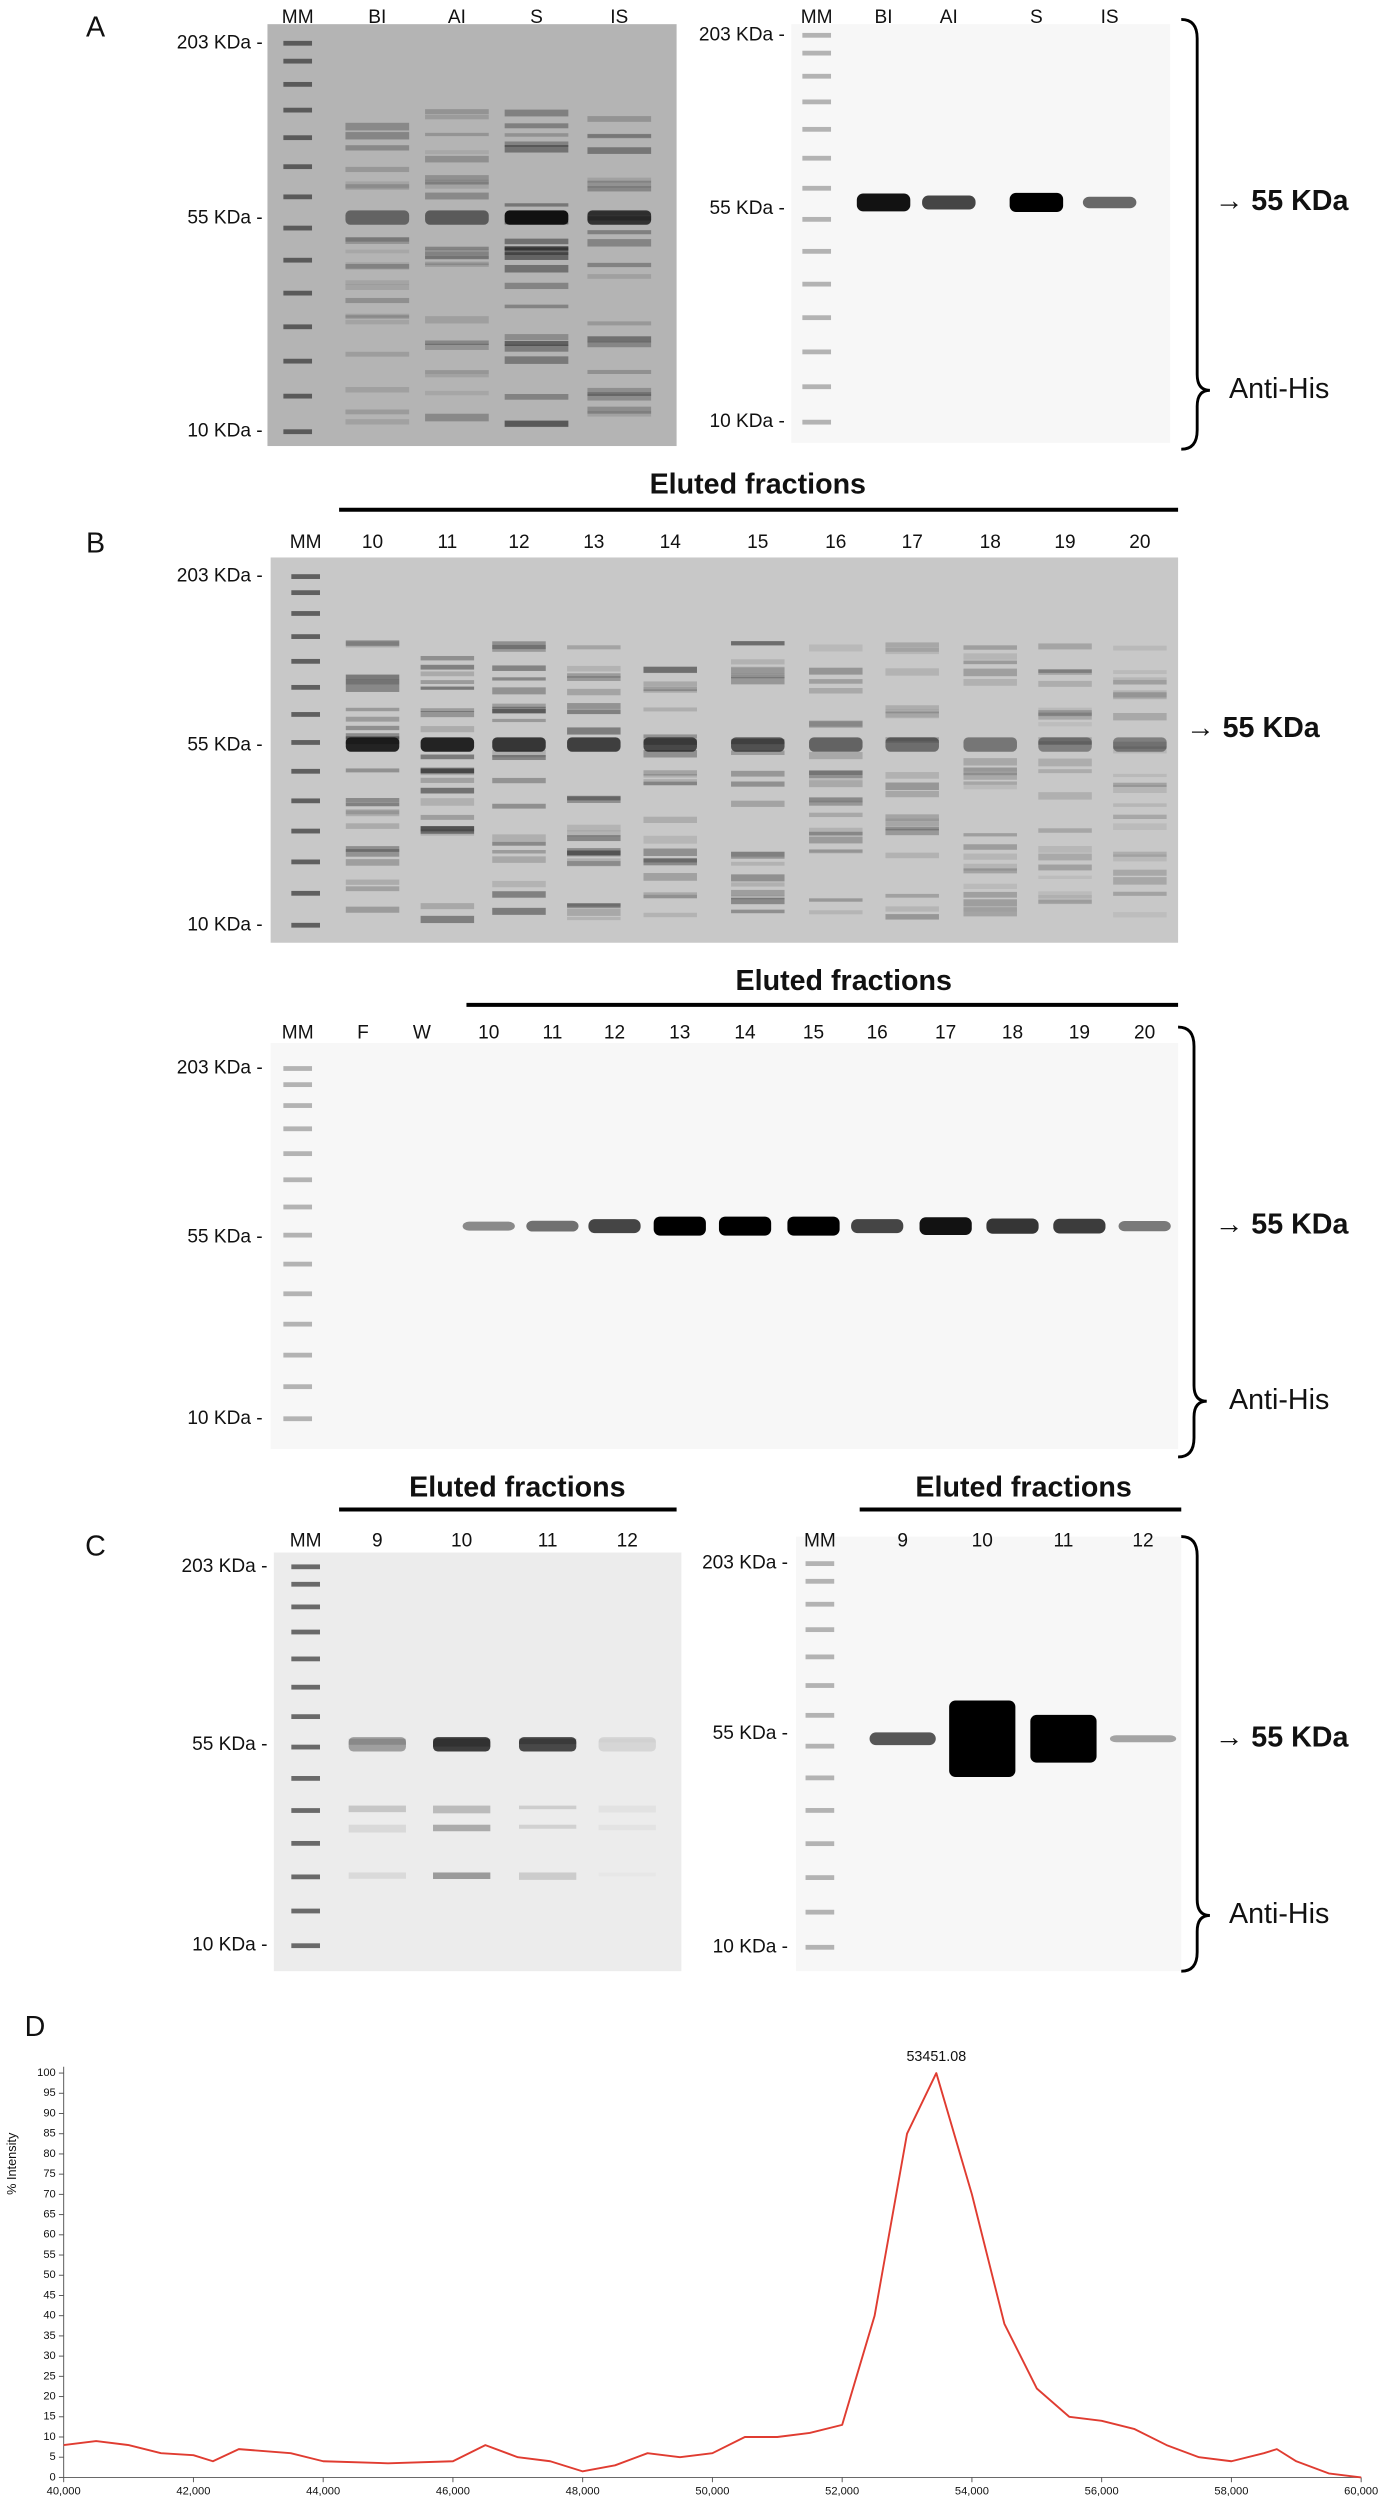 This screenshot has width=1393, height=2500. Describe the element at coordinates (1196, 1754) in the screenshot. I see `brace` at that location.